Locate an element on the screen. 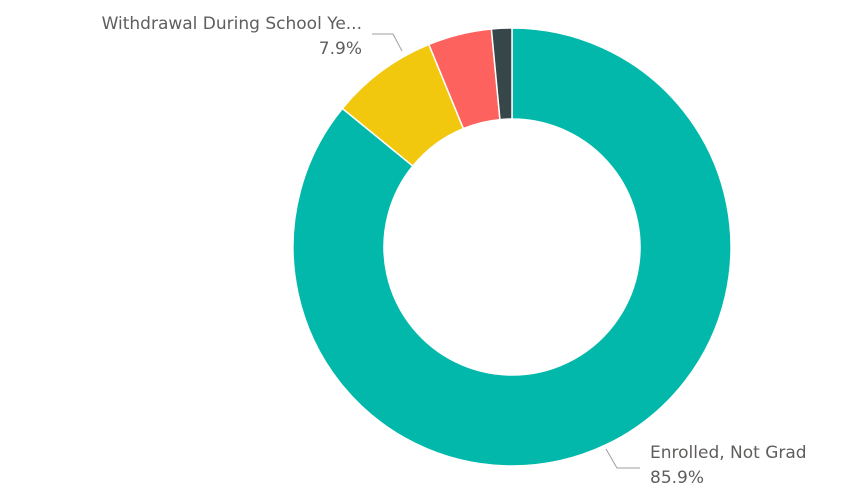 The height and width of the screenshot is (494, 862). data-label-withdrawal-value: 7.9% is located at coordinates (340, 49).